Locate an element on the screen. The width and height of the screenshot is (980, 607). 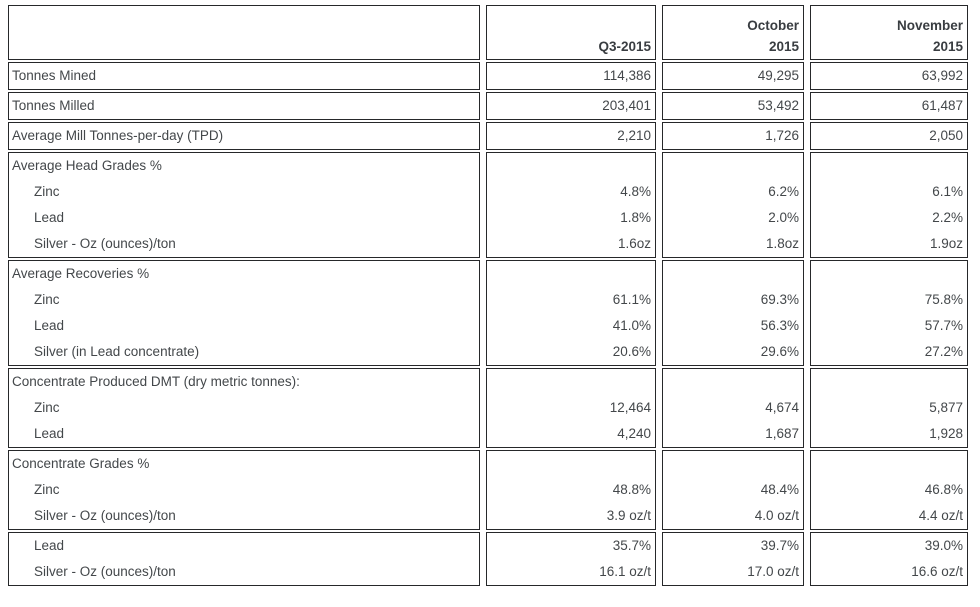
q3-value-cell: 114,386 is located at coordinates (571, 76).